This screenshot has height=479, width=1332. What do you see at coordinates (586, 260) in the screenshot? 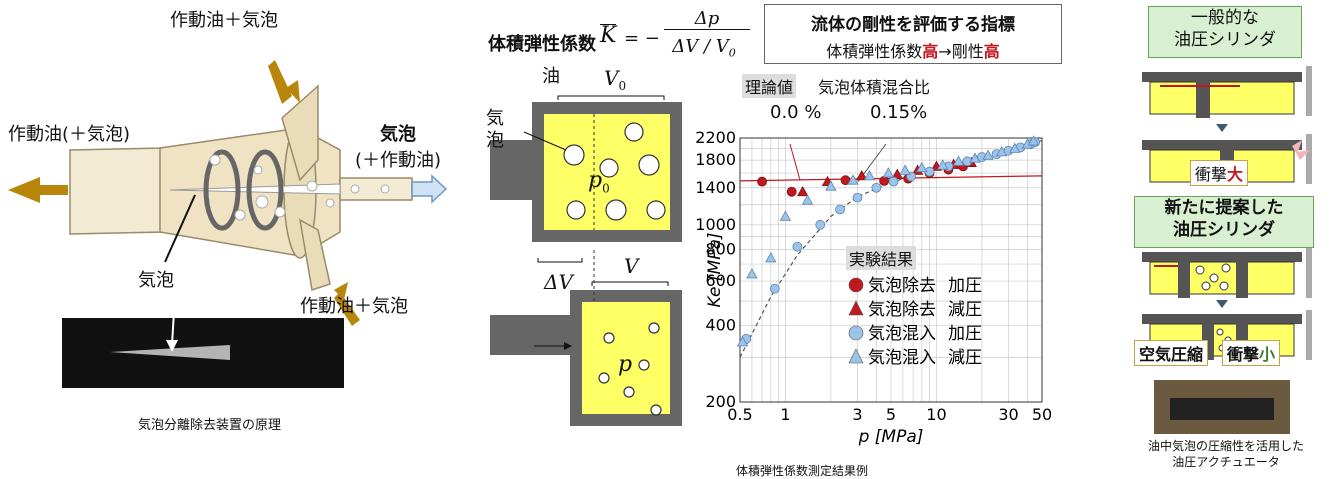
I see `compression-diagram` at bounding box center [586, 260].